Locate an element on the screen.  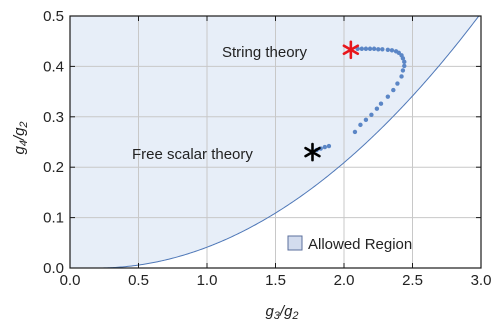
x-axis-title: g3/g2 is located at coordinates (281, 312).